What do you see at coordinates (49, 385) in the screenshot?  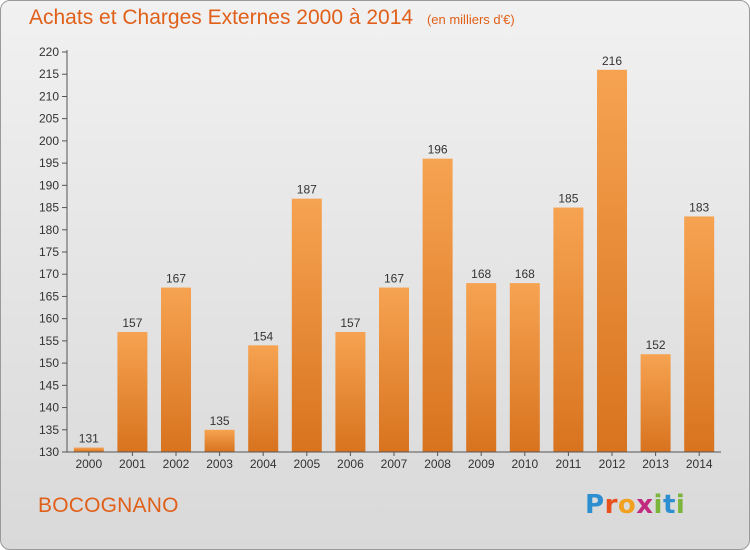 I see `y-tick-label: 145` at bounding box center [49, 385].